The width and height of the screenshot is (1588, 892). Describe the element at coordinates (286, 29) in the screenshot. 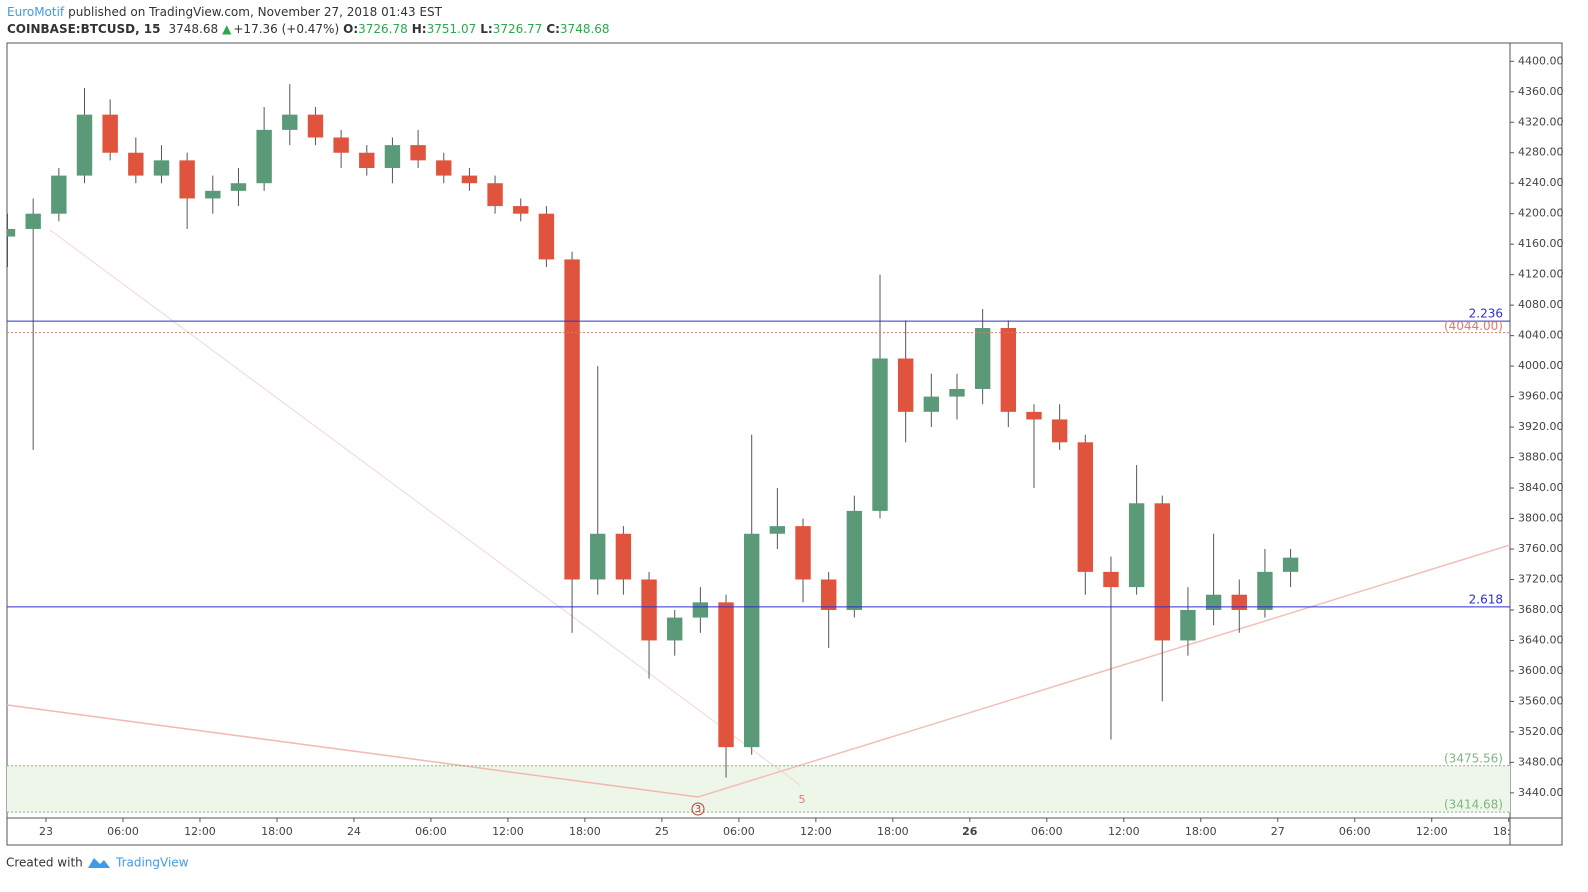

I see `change: +17.36 (+0.47%)` at that location.